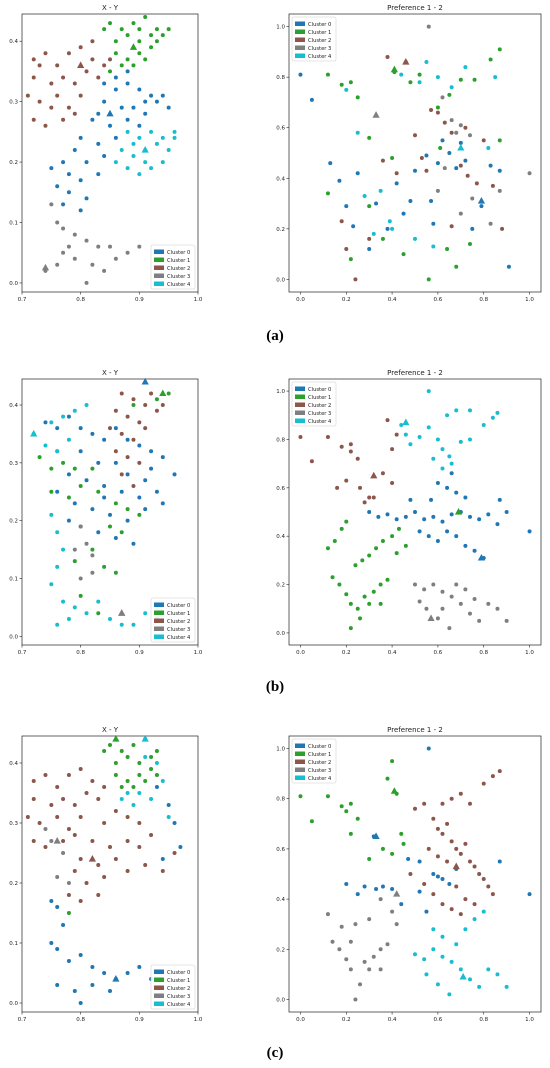  Describe the element at coordinates (13, 824) in the screenshot. I see `y-tick-label: 0.3` at that location.